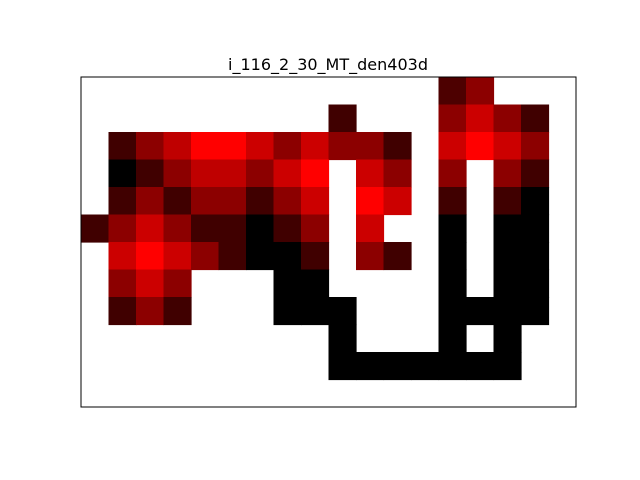 This screenshot has height=480, width=640. What do you see at coordinates (328, 65) in the screenshot?
I see `chart-title: i_116_2_30_MT_den403d` at bounding box center [328, 65].